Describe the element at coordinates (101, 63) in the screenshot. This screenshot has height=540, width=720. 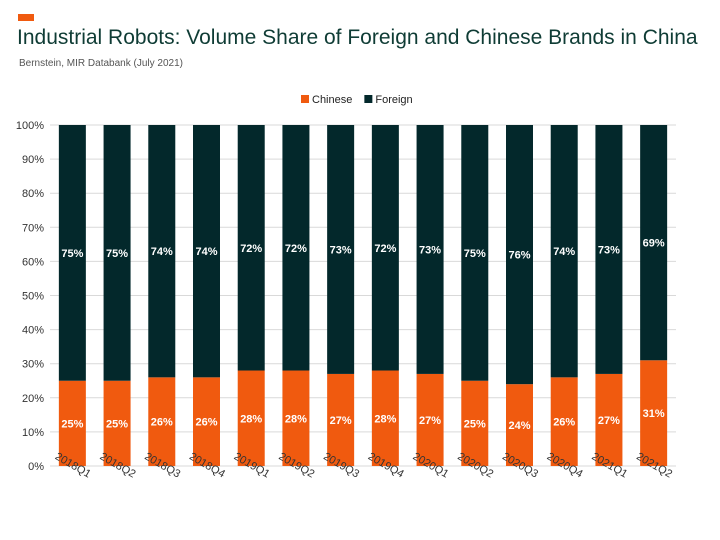
I see `chart-source: Bernstein, MIR Databank (July 2021)` at that location.